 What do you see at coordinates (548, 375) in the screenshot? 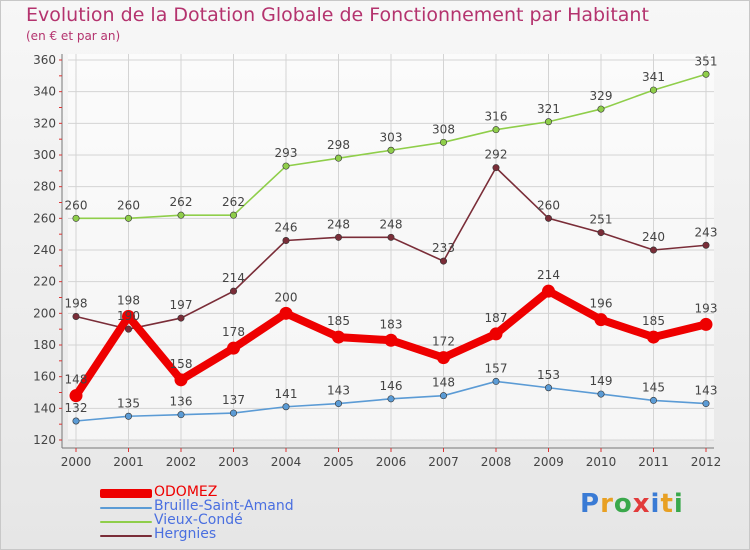
I see `data-label-bruille-saint-amand: 153` at bounding box center [548, 375].